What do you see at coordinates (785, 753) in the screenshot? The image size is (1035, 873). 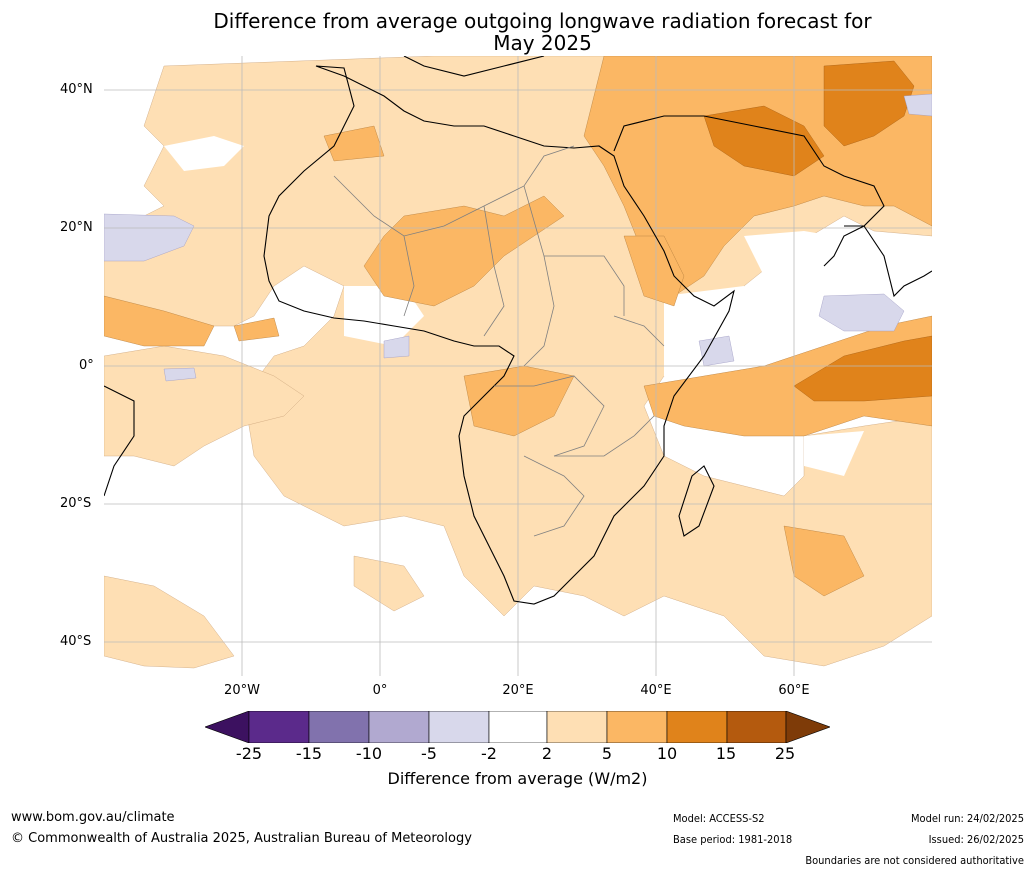 I see `colorbar-tick: 25` at bounding box center [785, 753].